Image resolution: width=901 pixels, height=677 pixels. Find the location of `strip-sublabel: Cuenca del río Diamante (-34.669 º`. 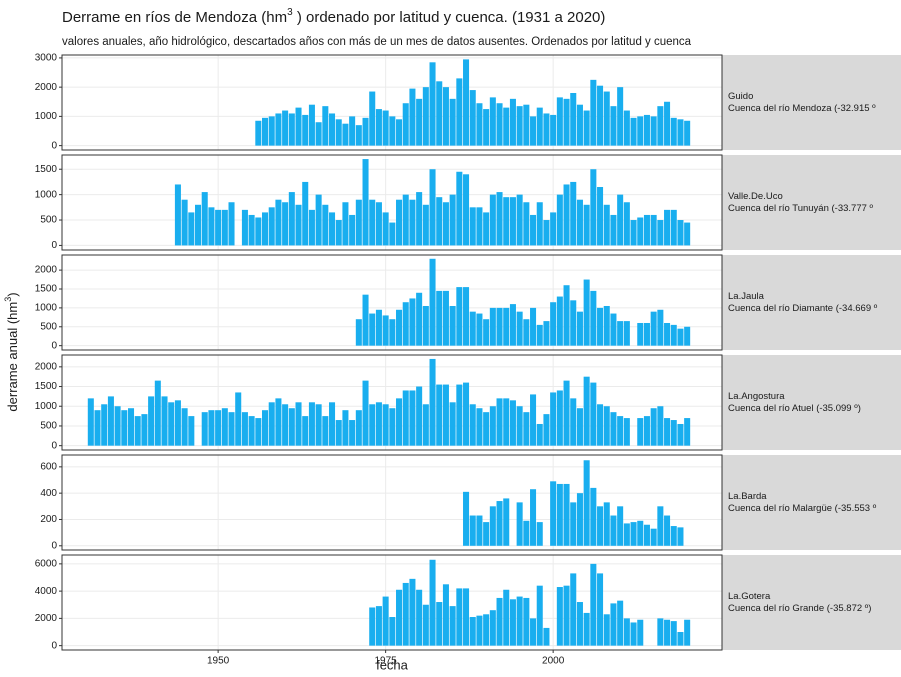

strip-sublabel: Cuenca del río Diamante (-34.669 º is located at coordinates (803, 308).